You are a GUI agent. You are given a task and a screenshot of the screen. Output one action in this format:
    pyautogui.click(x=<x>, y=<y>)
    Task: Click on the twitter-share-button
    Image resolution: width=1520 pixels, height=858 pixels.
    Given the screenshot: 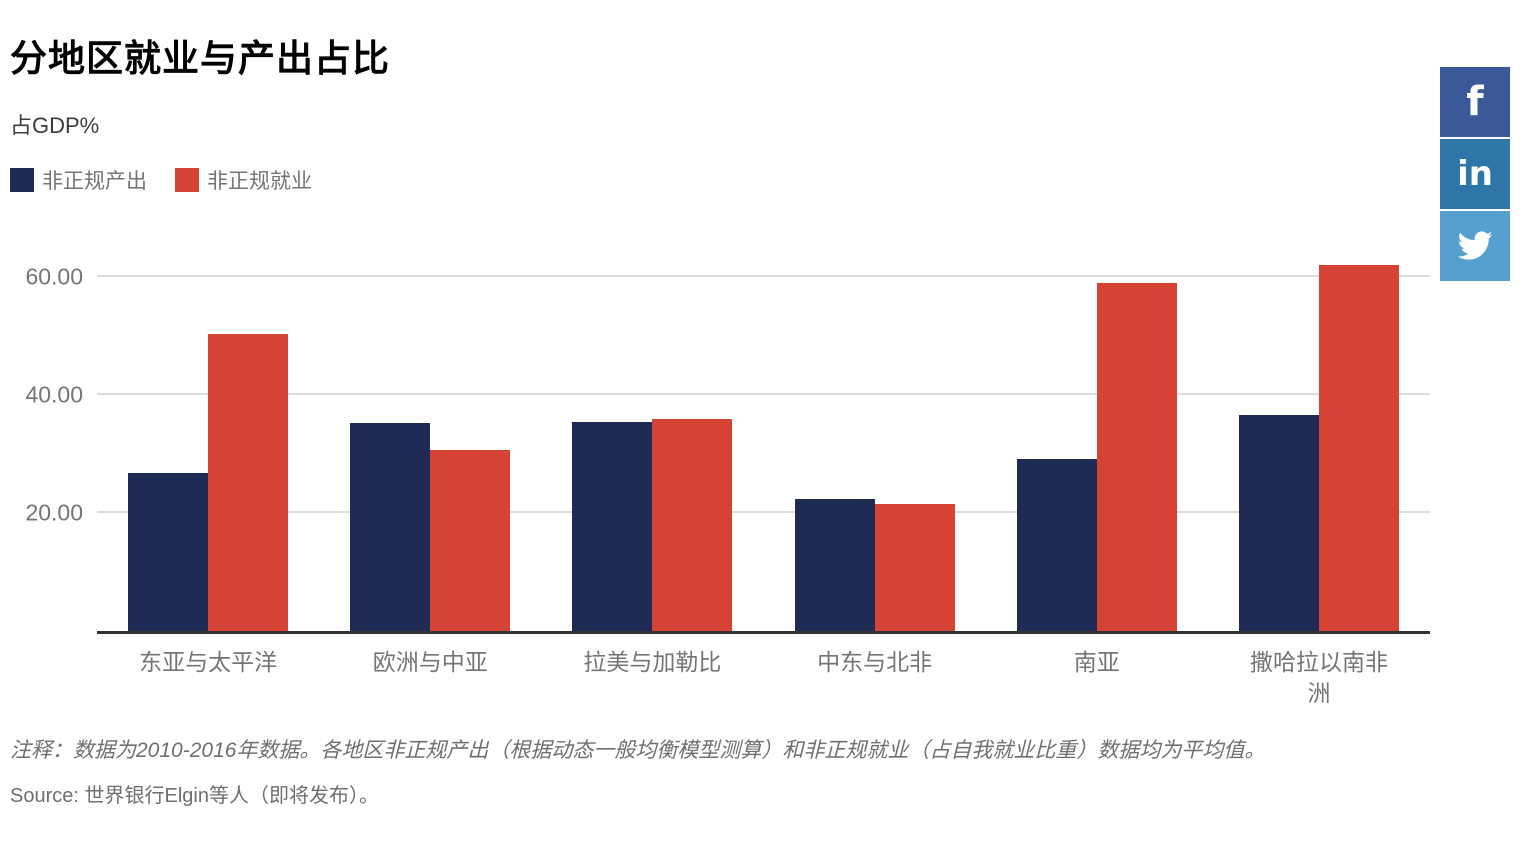 What is the action you would take?
    pyautogui.click(x=1475, y=246)
    